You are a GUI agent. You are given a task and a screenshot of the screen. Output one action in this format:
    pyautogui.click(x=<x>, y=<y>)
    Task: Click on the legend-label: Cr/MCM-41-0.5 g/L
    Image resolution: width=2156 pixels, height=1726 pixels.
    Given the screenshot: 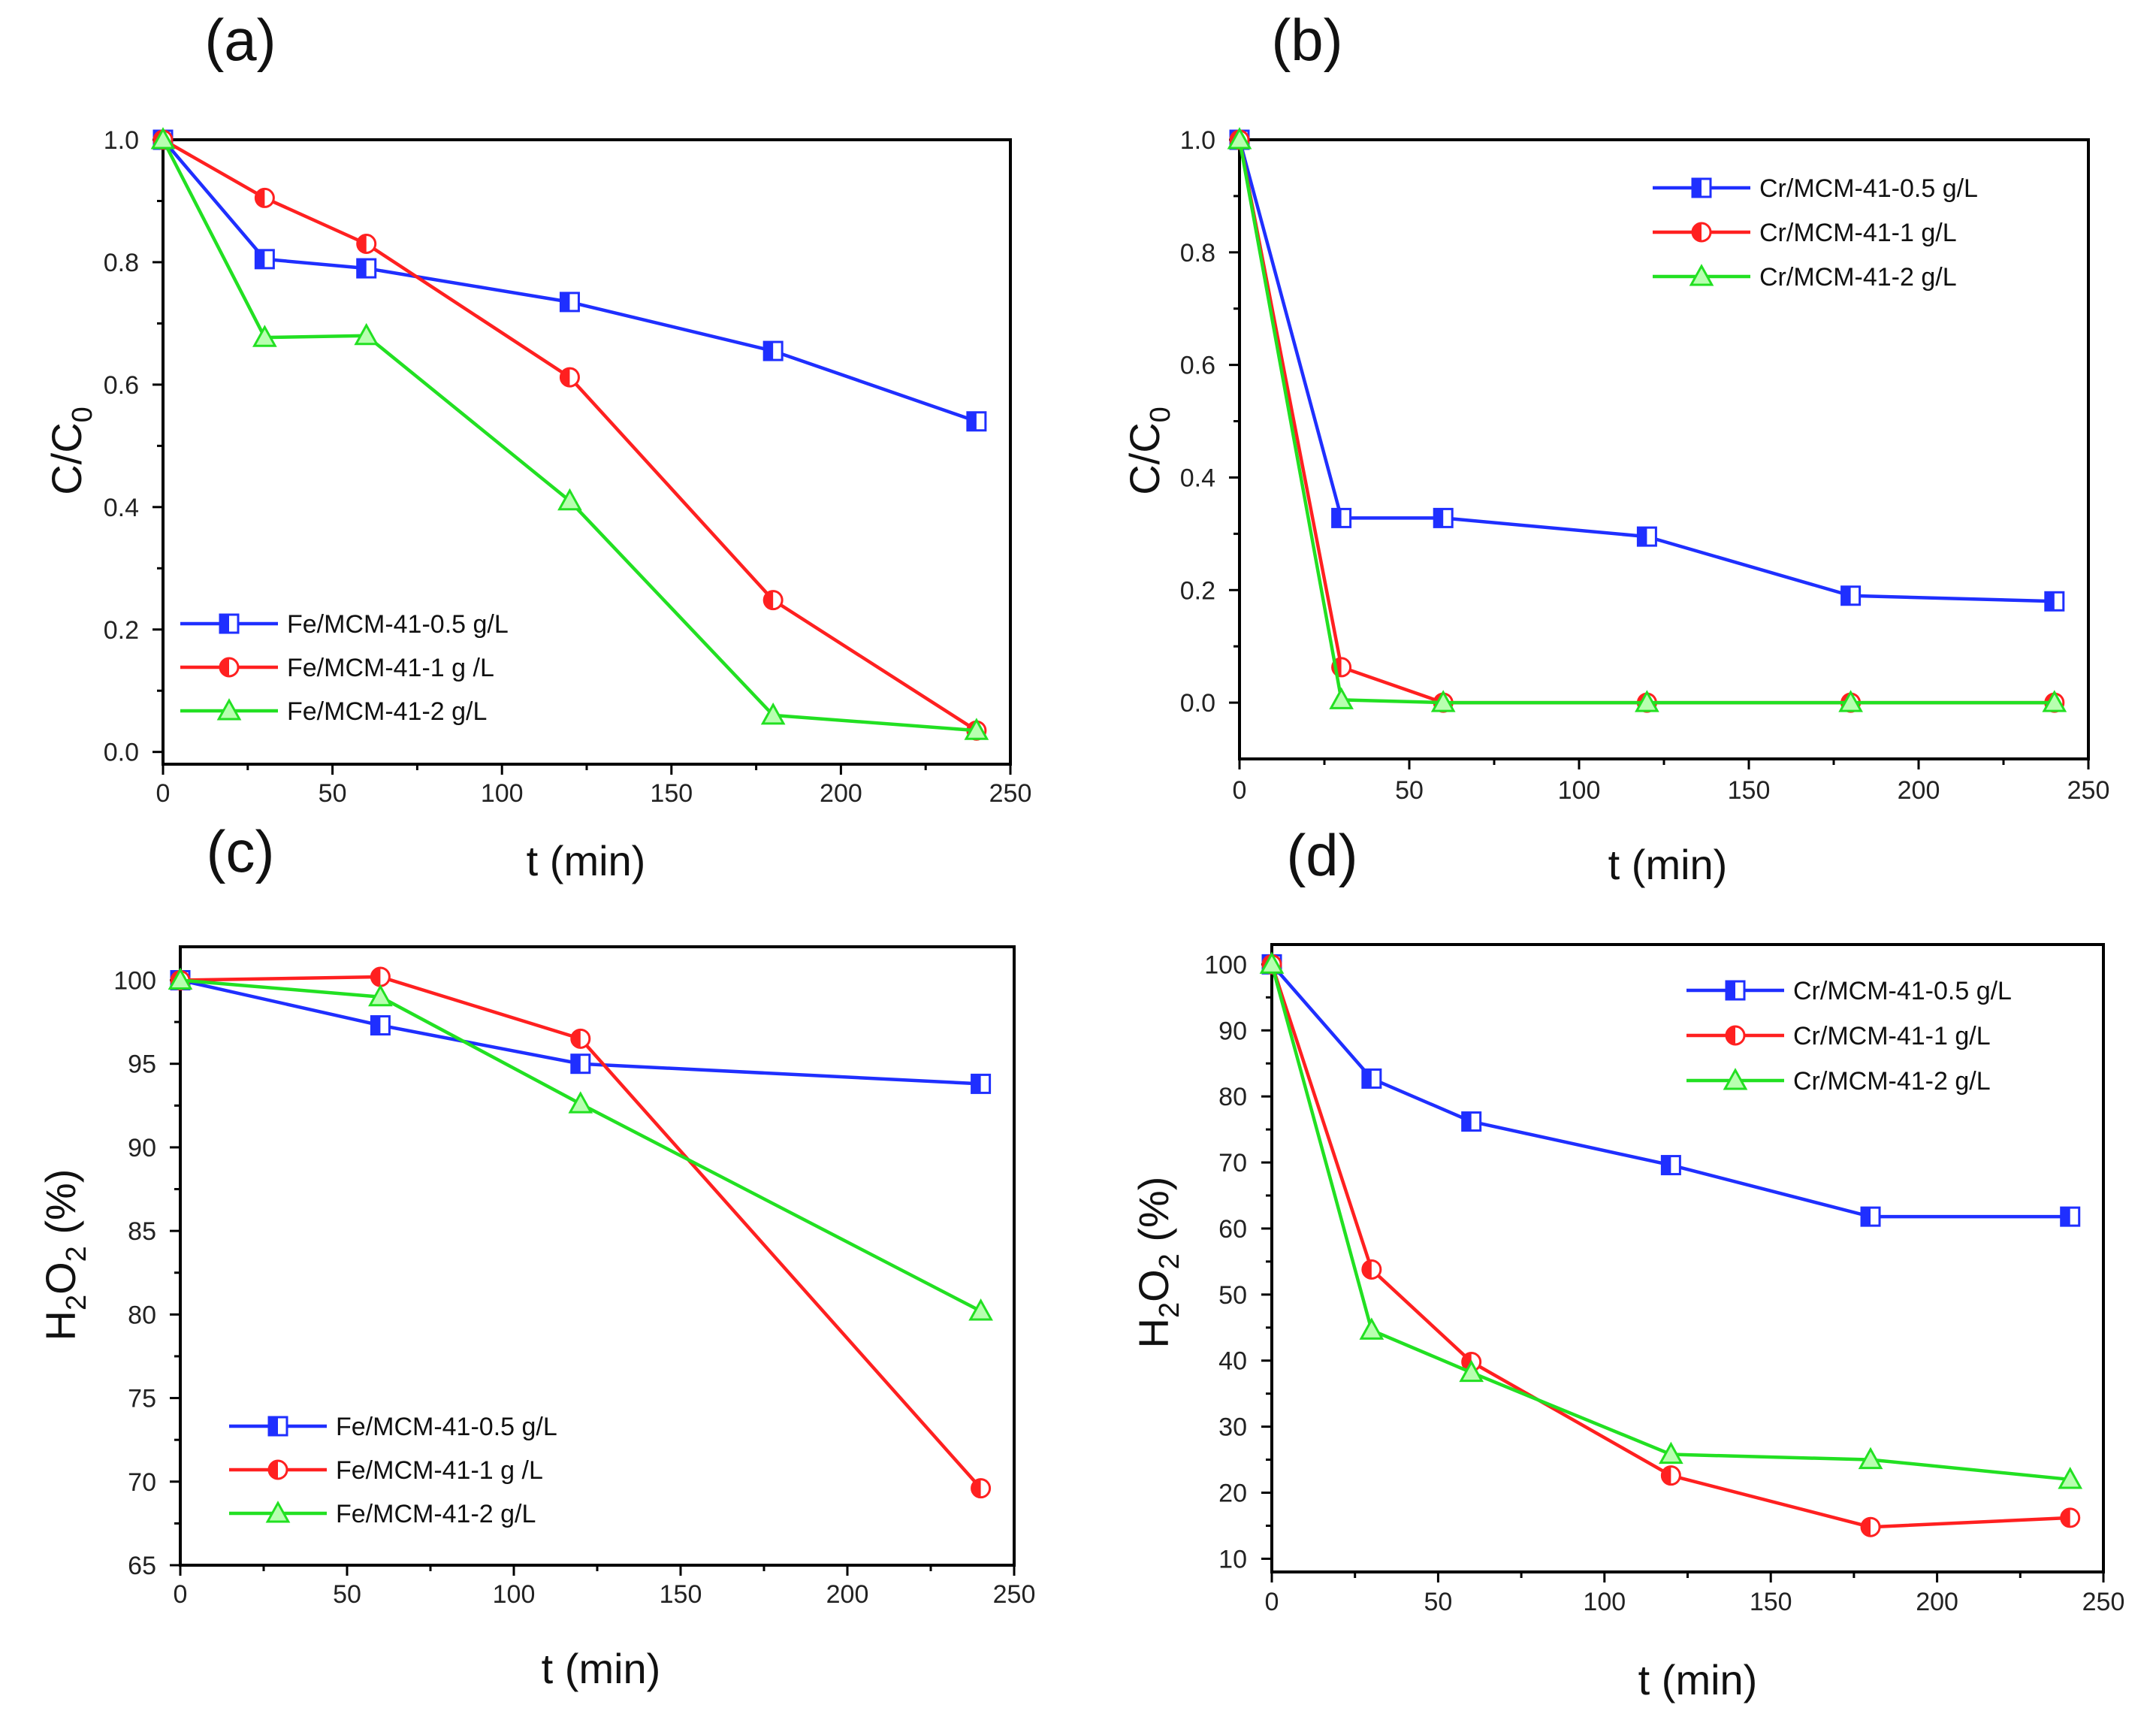 What is the action you would take?
    pyautogui.click(x=1902, y=991)
    